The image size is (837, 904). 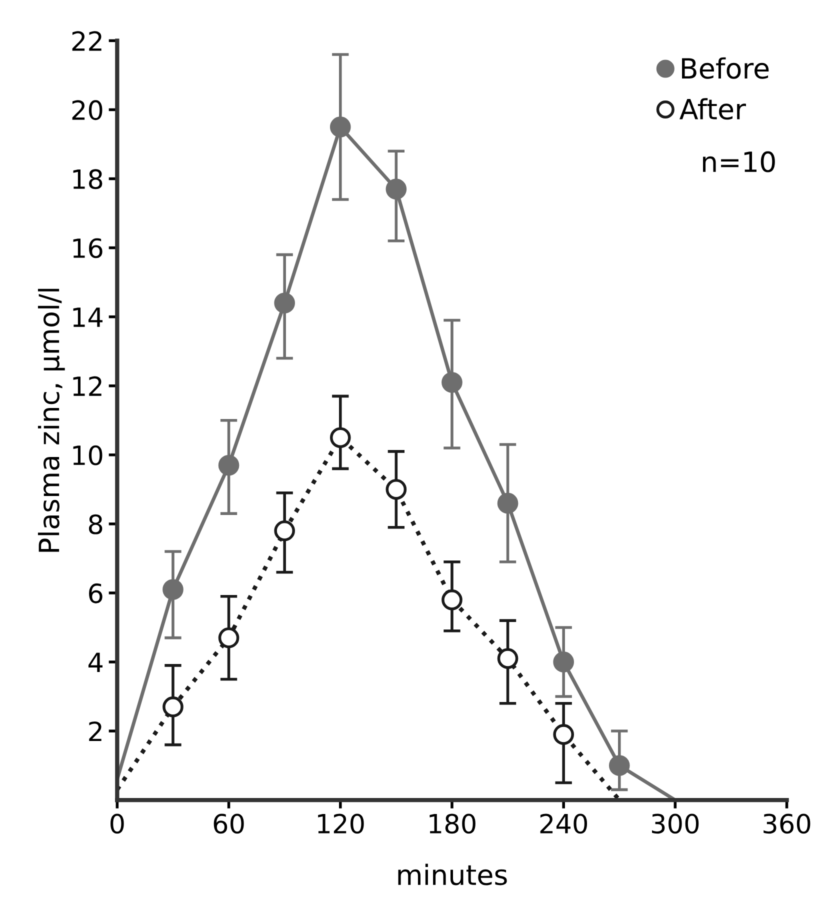 What do you see at coordinates (675, 824) in the screenshot?
I see `x-tick-label: 300` at bounding box center [675, 824].